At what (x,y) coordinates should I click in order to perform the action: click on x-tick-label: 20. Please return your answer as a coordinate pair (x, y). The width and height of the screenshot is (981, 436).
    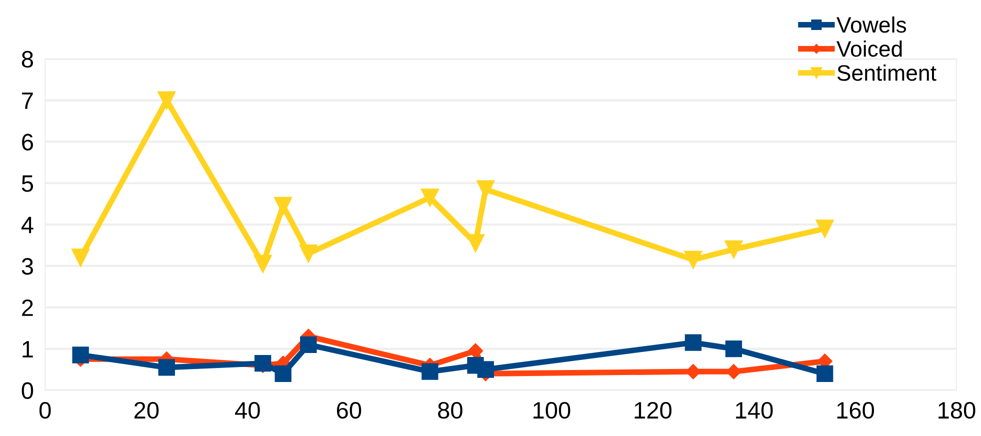
    Looking at the image, I should click on (146, 410).